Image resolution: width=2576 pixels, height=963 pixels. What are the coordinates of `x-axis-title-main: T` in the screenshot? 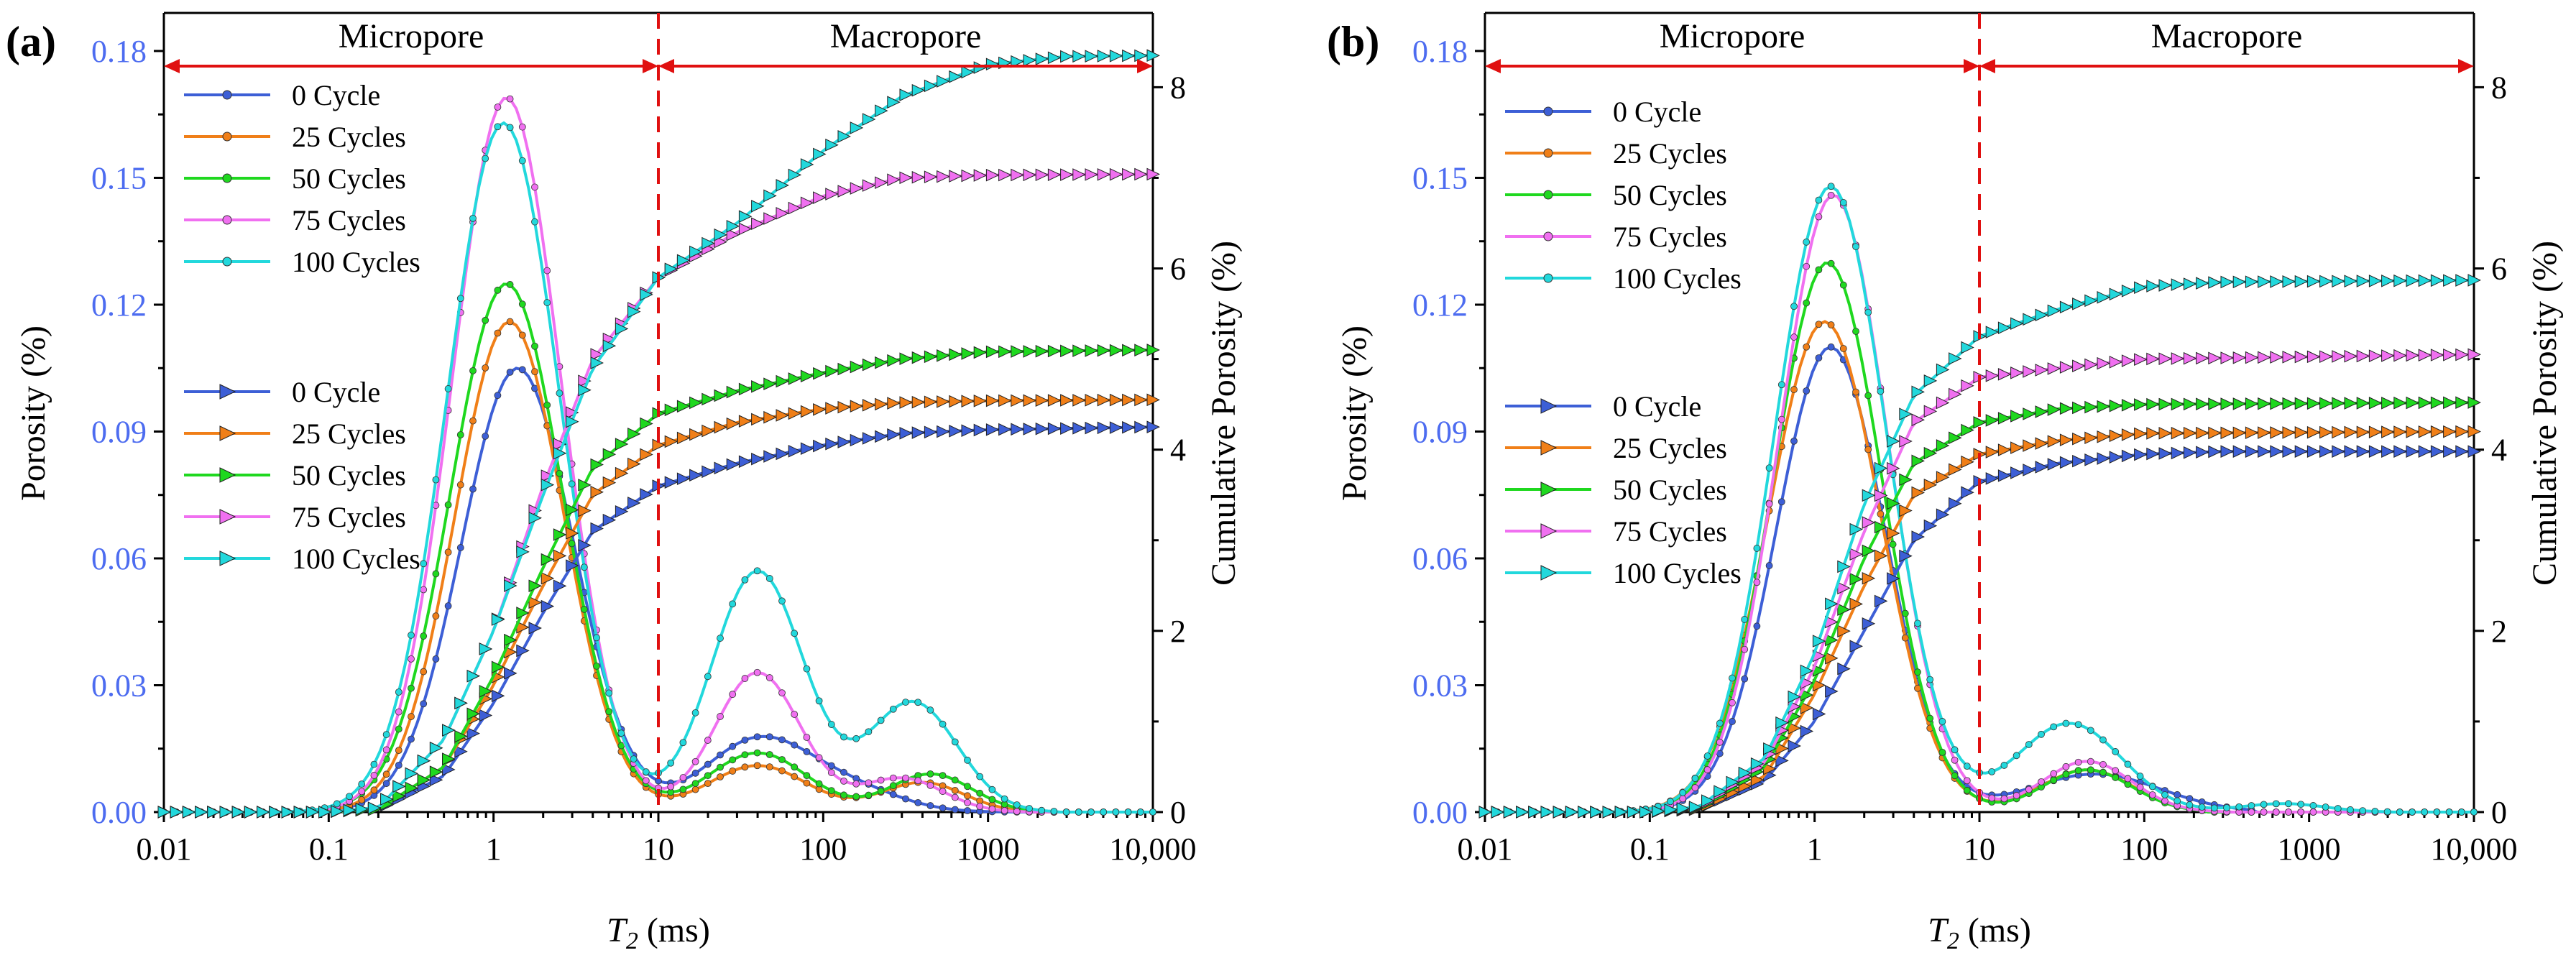 It's located at (1938, 930).